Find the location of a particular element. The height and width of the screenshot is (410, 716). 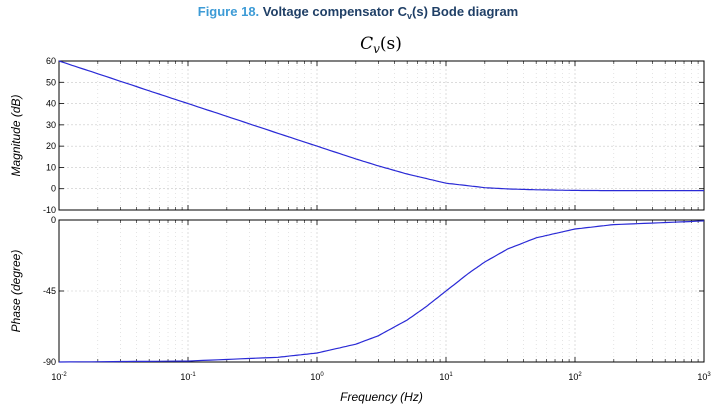

plot-title-text: Cv(s) is located at coordinates (381, 45).